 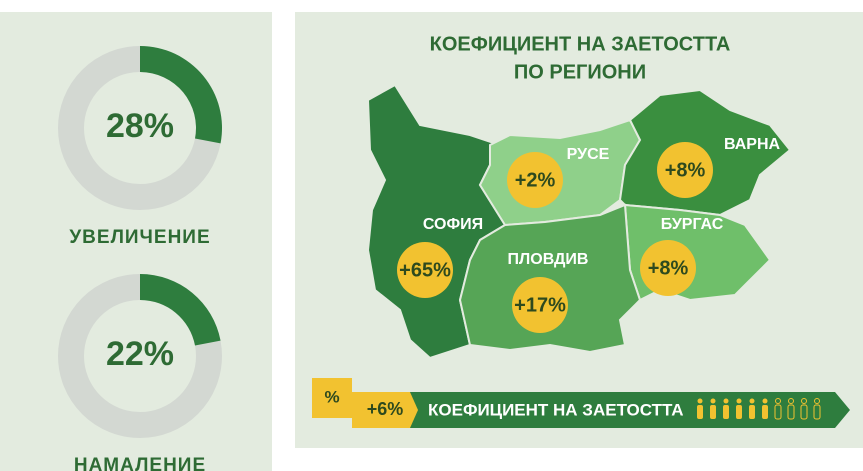 What do you see at coordinates (140, 354) in the screenshot?
I see `donut-value: 22%` at bounding box center [140, 354].